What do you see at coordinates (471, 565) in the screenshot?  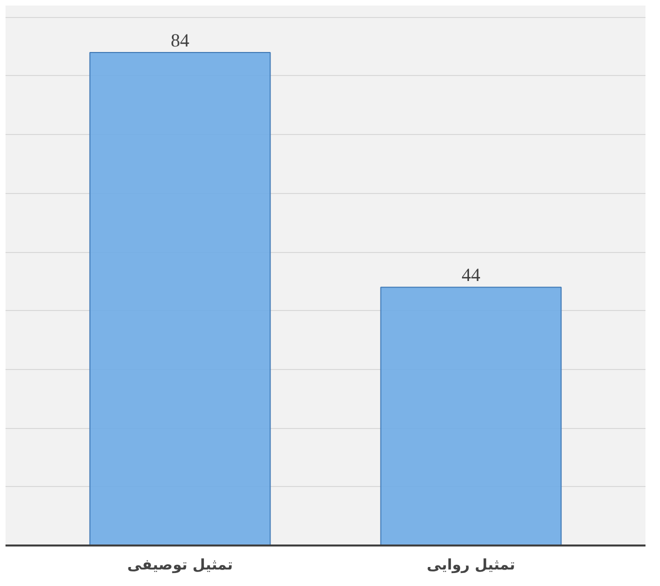 I see `x-tick-label: تمثیل روایی` at bounding box center [471, 565].